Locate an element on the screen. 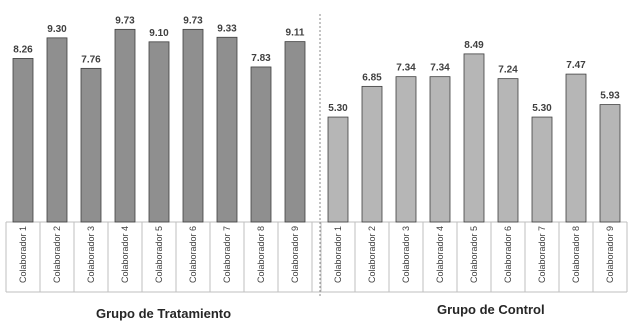 The height and width of the screenshot is (322, 633). data-label: 7.24 is located at coordinates (508, 70).